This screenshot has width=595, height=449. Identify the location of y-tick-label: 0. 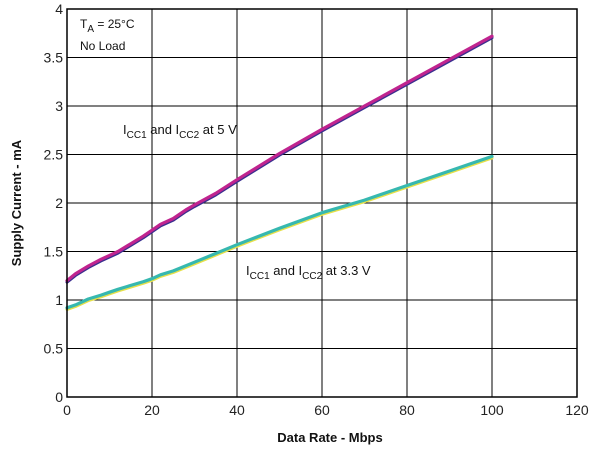
(59, 397).